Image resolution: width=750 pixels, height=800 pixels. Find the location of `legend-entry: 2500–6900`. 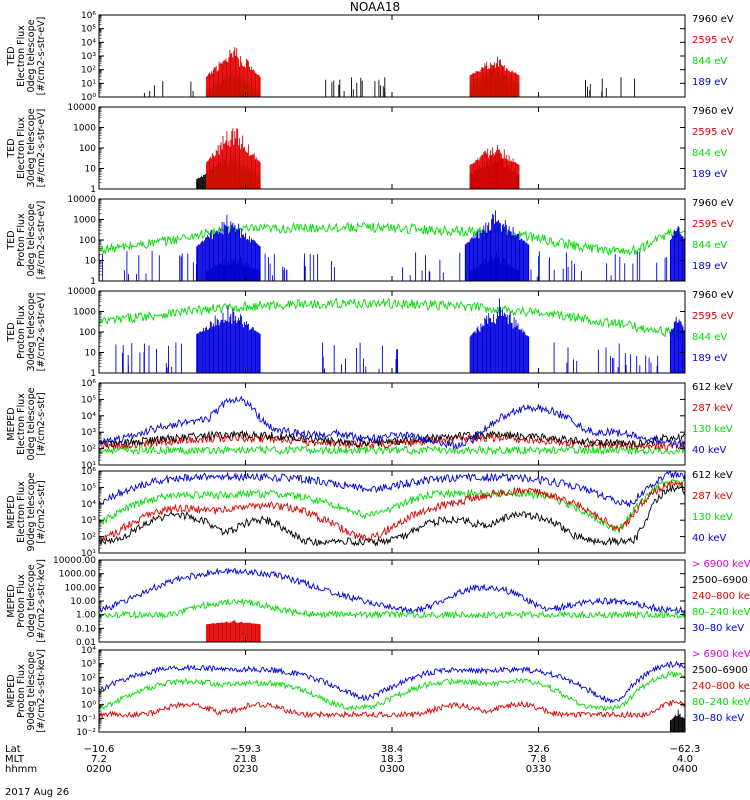

legend-entry: 2500–6900 is located at coordinates (720, 580).